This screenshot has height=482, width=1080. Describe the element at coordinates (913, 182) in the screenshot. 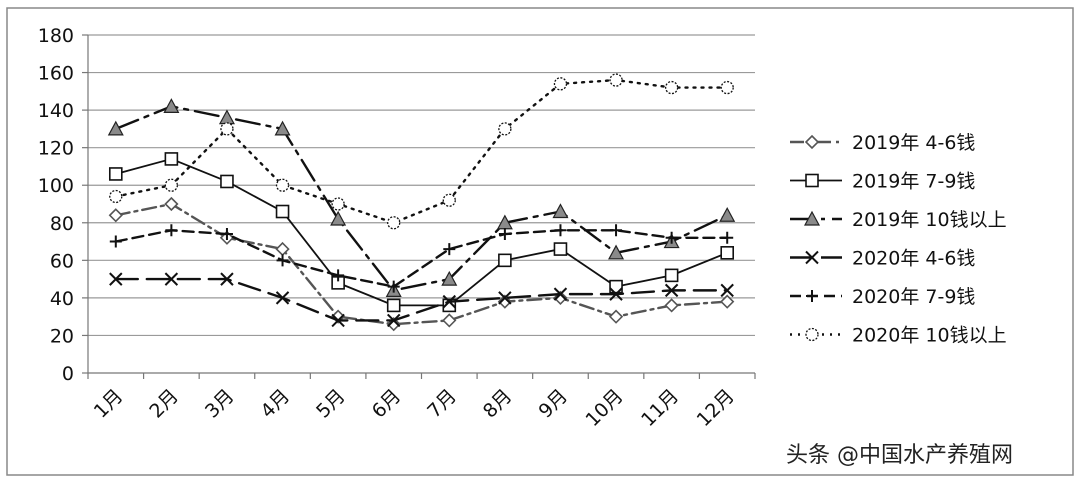

I see `legend-label: 2019年 7-9钱` at that location.